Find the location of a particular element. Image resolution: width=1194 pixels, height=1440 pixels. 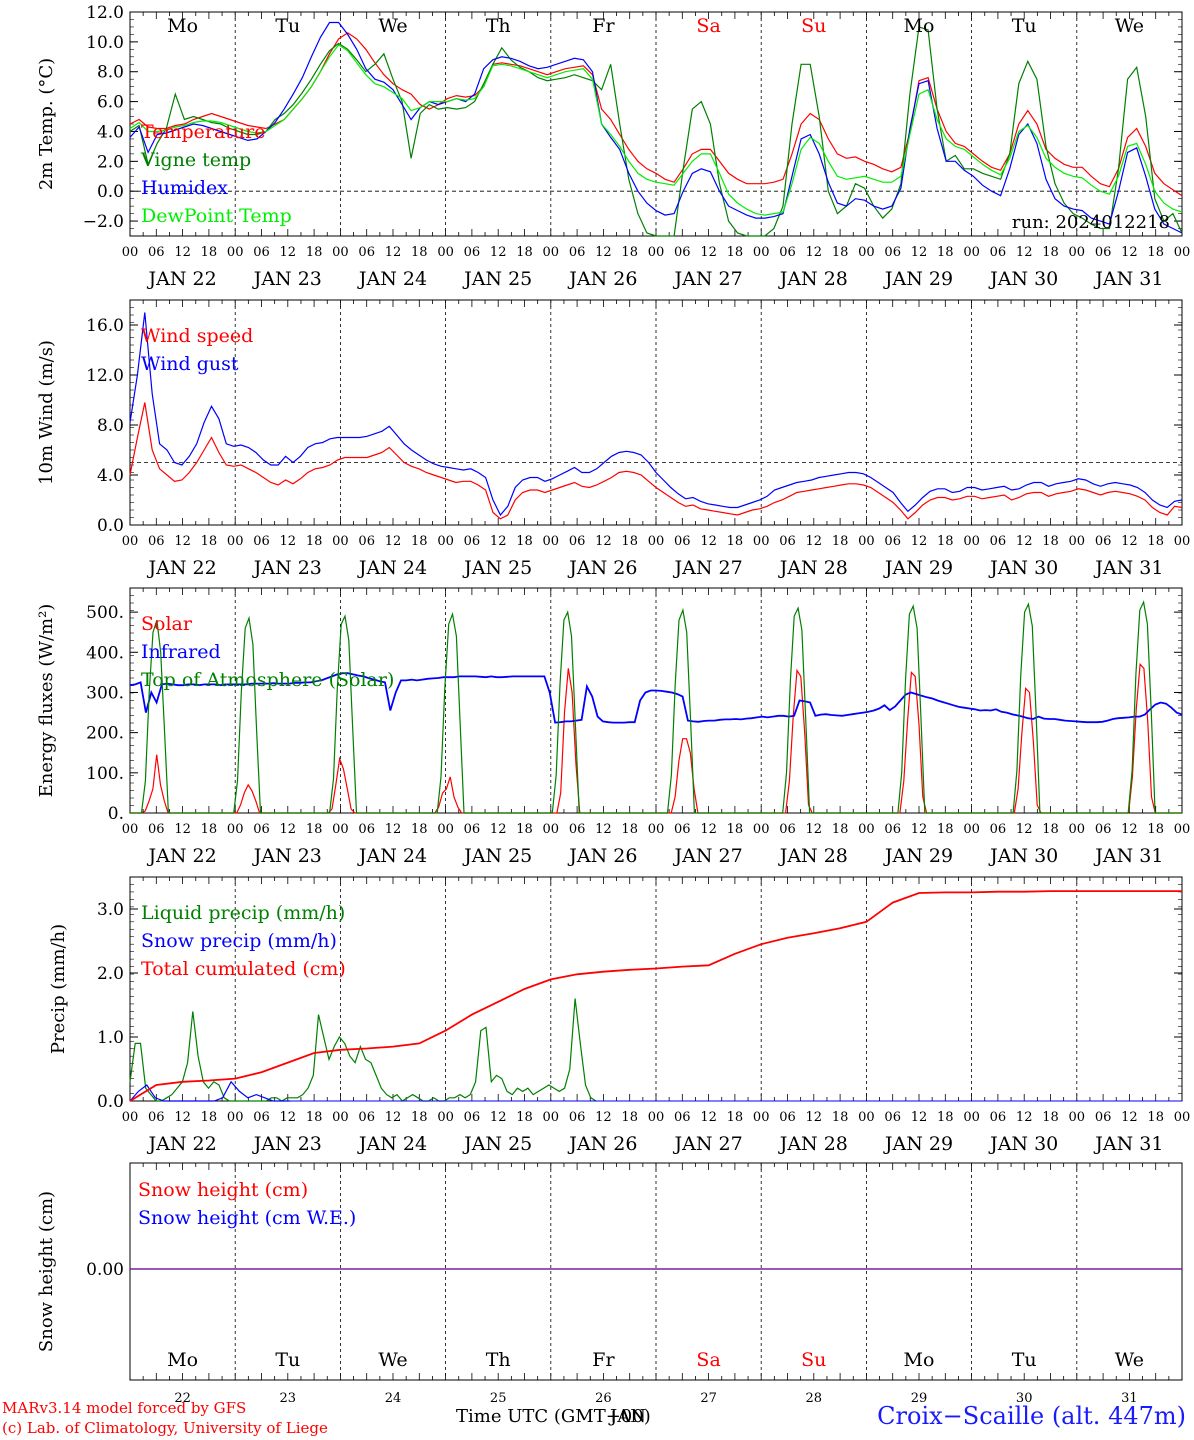

series-line-wind-speed is located at coordinates (656, 461).